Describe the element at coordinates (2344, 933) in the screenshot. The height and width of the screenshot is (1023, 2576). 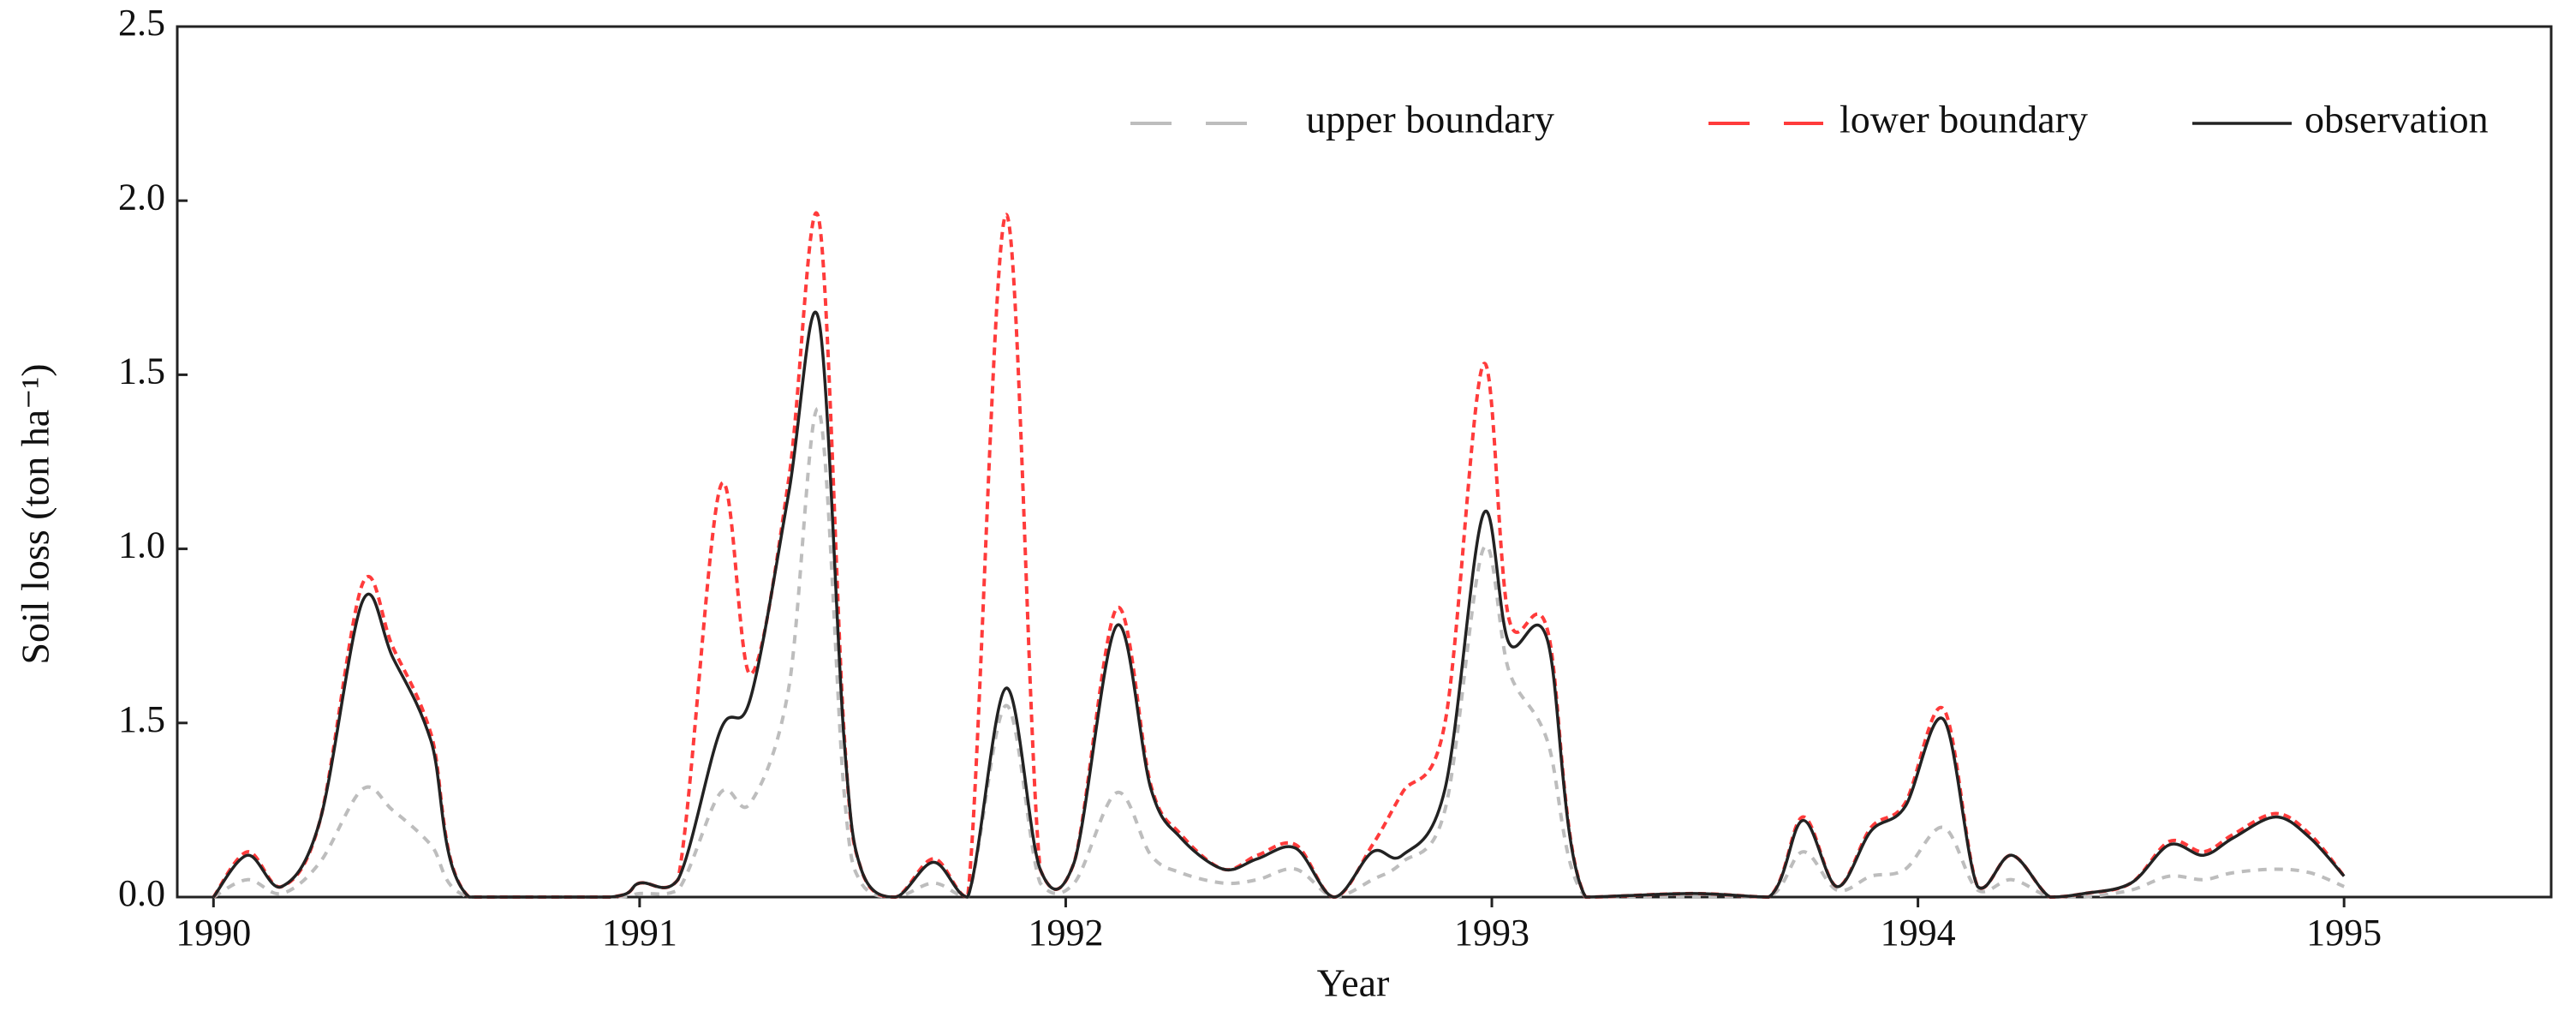
I see `x-tick-label: 1995` at that location.